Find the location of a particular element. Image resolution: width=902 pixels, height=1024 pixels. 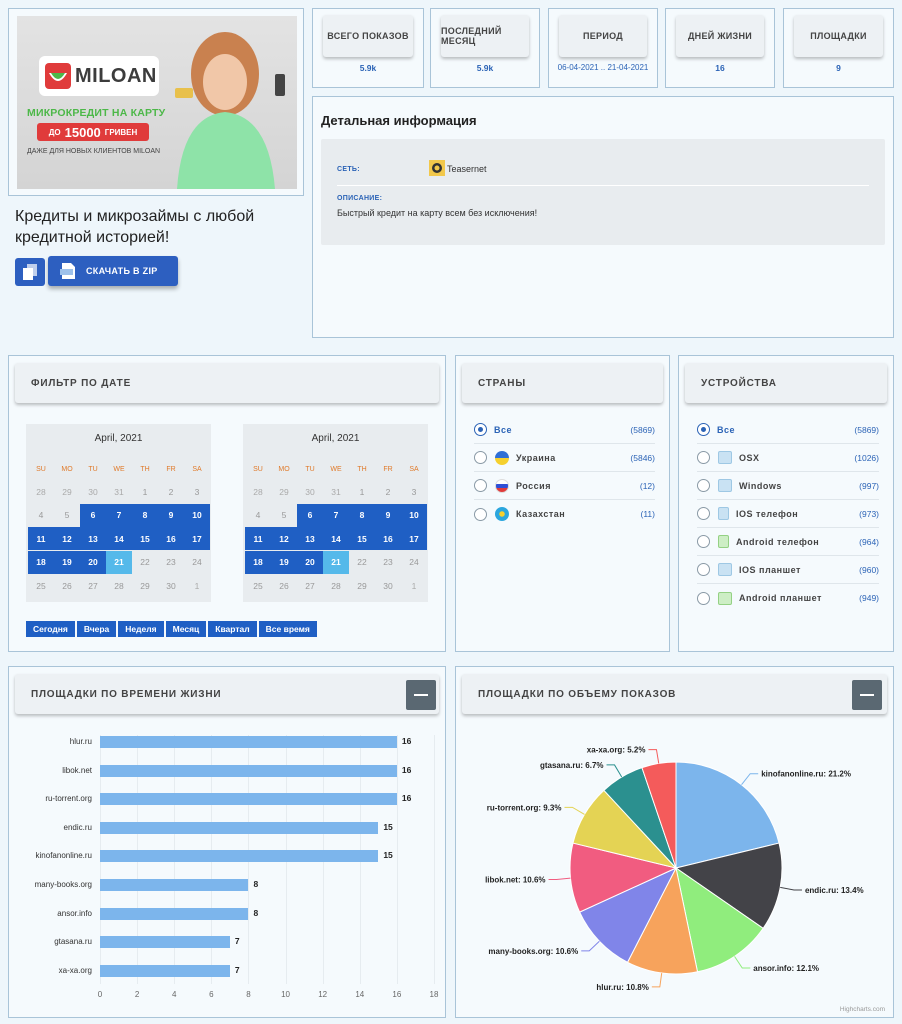

collapse-volume-button is located at coordinates (867, 695).